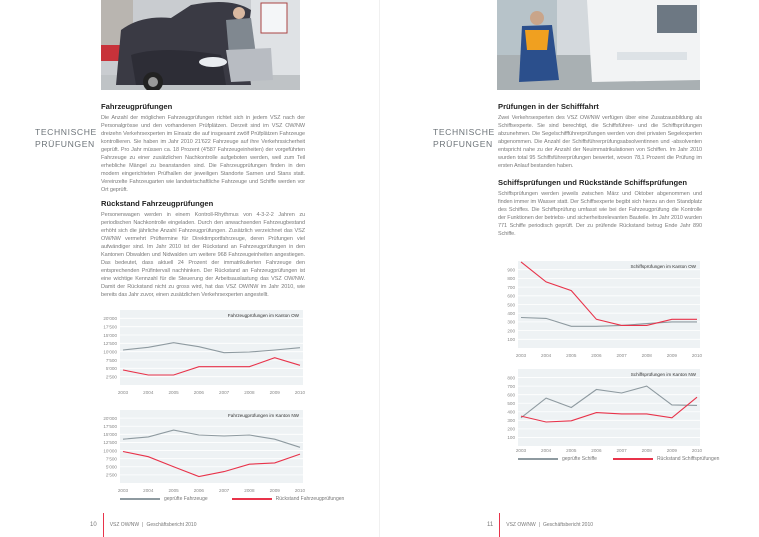 The image size is (759, 537). I want to click on y-tick-label: 900, so click(511, 270).